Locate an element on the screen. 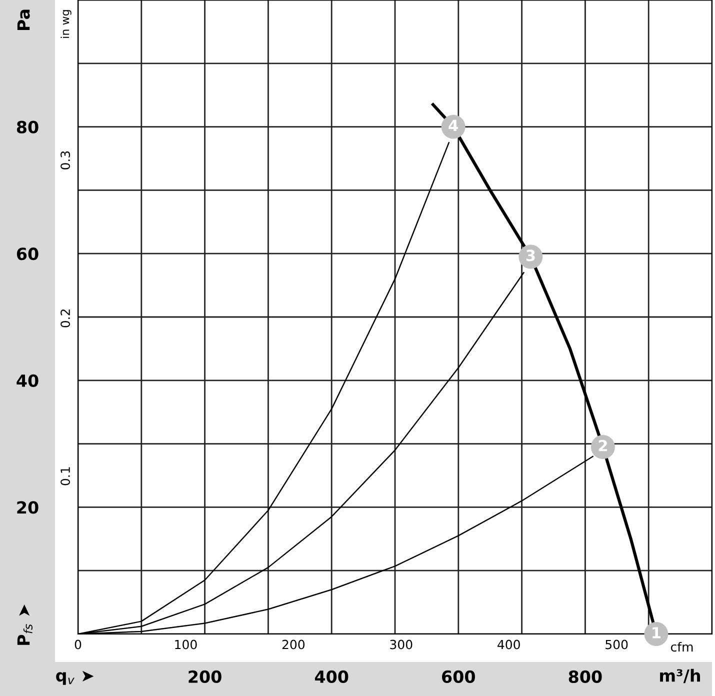  y-tick-label: 40 is located at coordinates (27, 380).